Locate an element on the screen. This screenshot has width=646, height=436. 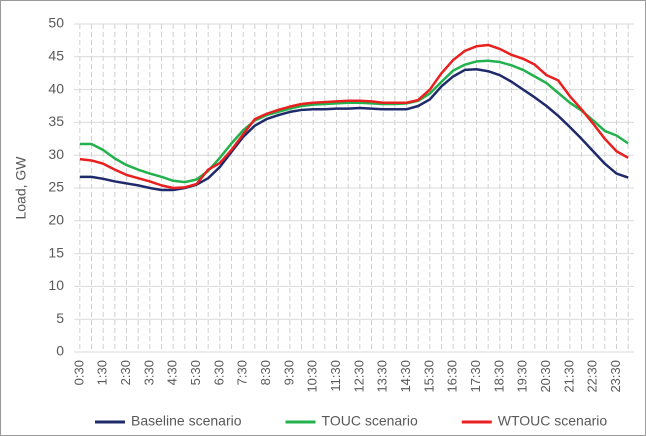
x-tick-label: 18:30 is located at coordinates (498, 376).